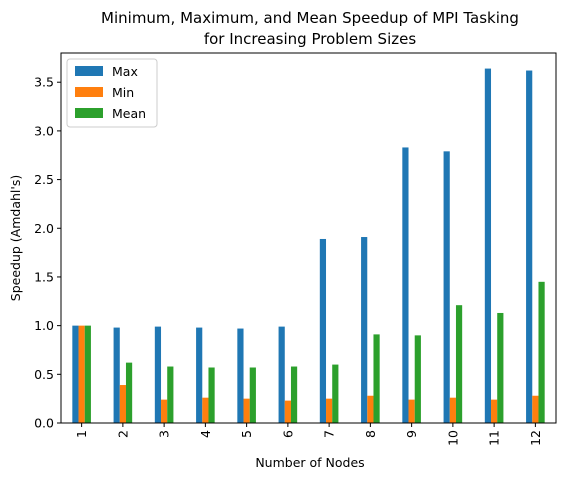 The width and height of the screenshot is (567, 479). Describe the element at coordinates (44, 423) in the screenshot. I see `y-tick-label: 0.0` at that location.